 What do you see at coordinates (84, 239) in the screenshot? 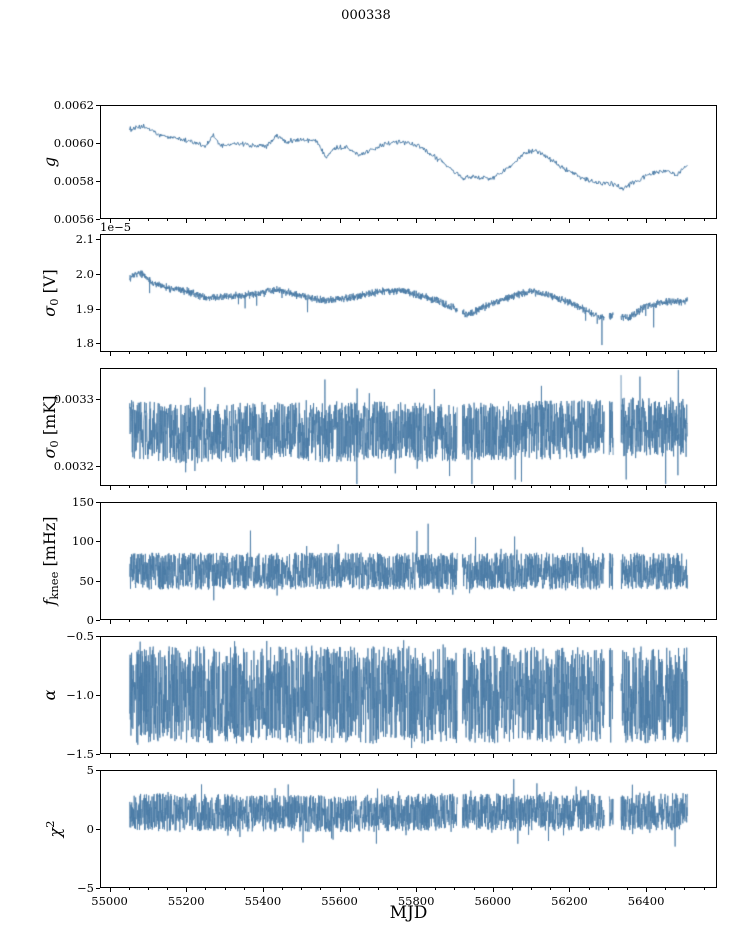
I see `y-tick-label: 2.1` at bounding box center [84, 239].